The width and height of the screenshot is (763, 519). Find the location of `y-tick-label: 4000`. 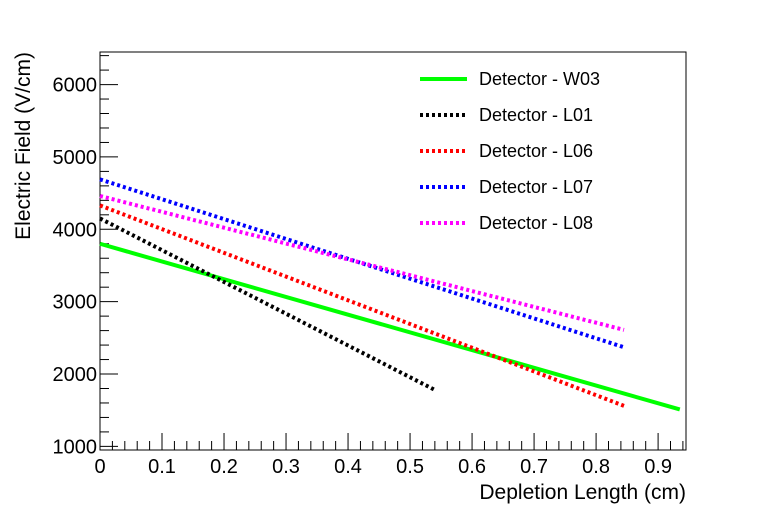

y-tick-label: 4000 is located at coordinates (75, 230).